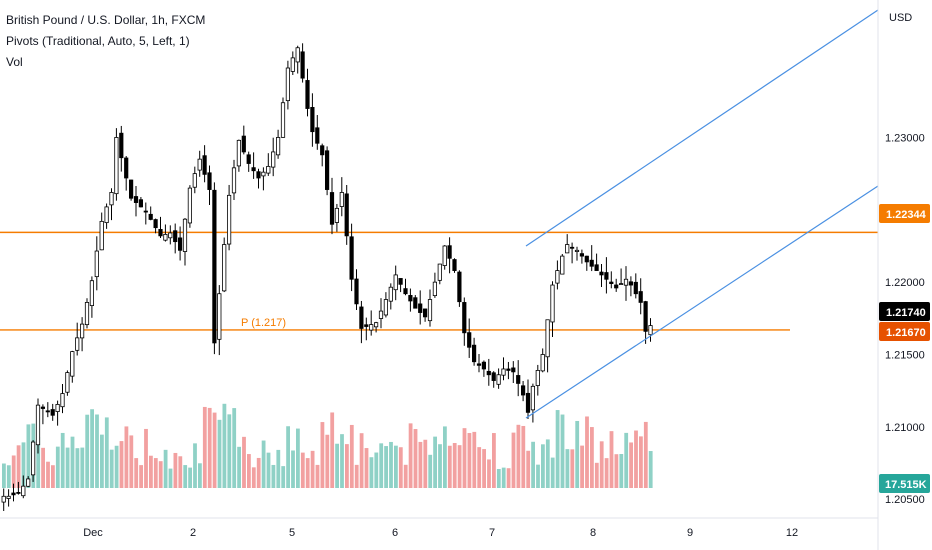 Image resolution: width=932 pixels, height=550 pixels. Describe the element at coordinates (14, 62) in the screenshot. I see `volume-indicator-label: Vol` at that location.